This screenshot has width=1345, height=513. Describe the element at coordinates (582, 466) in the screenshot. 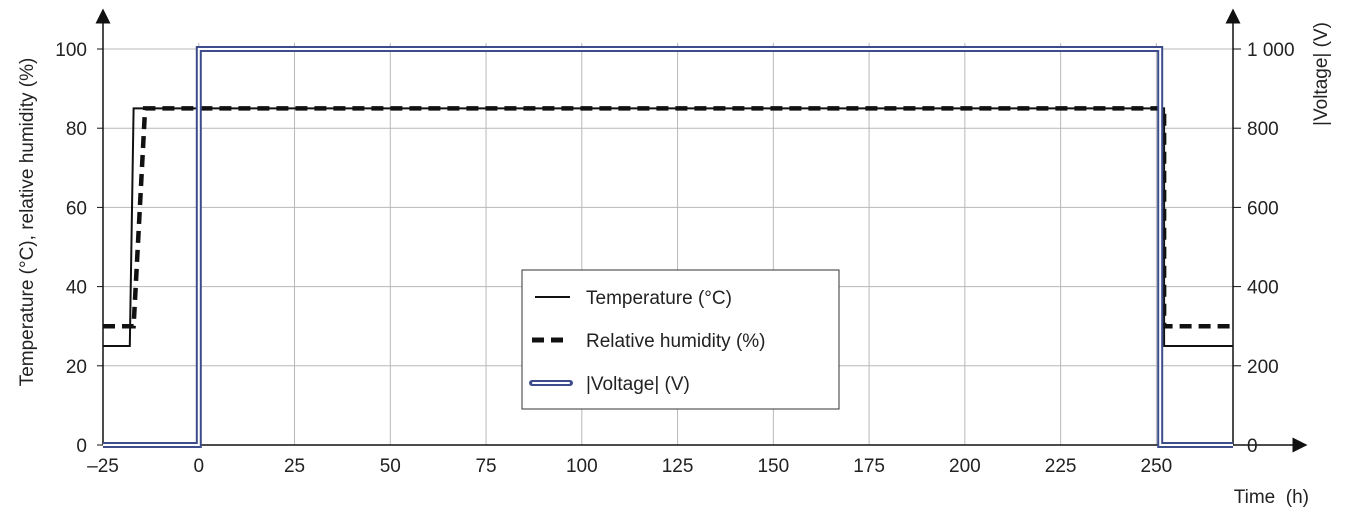

I see `x-tick-label: 100` at that location.